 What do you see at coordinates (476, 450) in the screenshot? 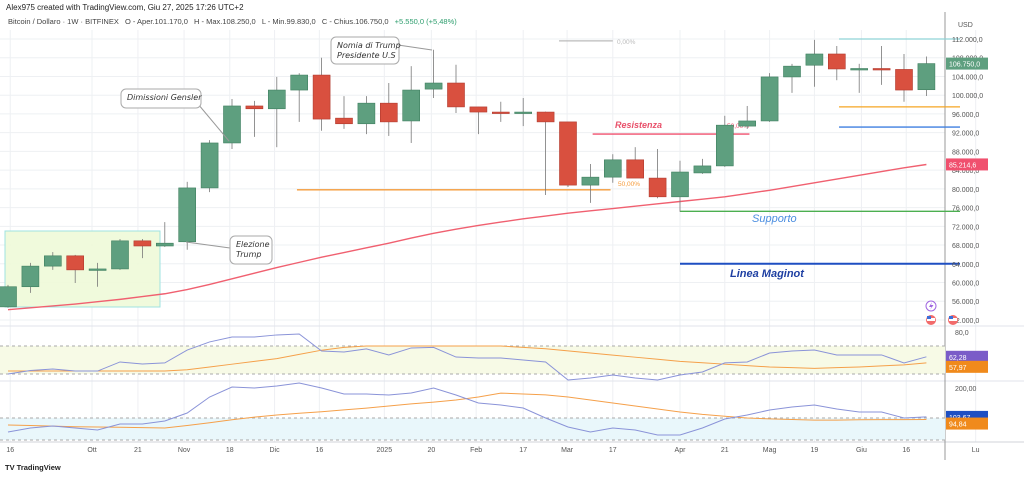
I see `time-axis-label: Feb` at bounding box center [476, 450].